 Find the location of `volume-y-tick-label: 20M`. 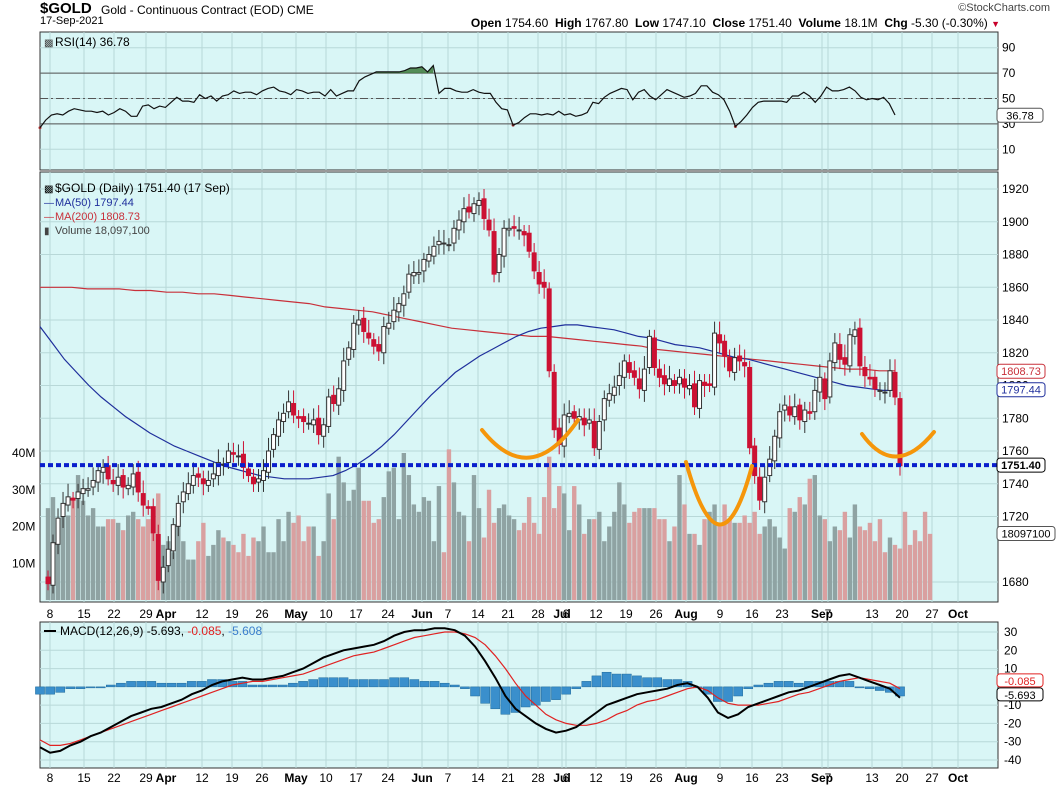

volume-y-tick-label: 20M is located at coordinates (23, 527).